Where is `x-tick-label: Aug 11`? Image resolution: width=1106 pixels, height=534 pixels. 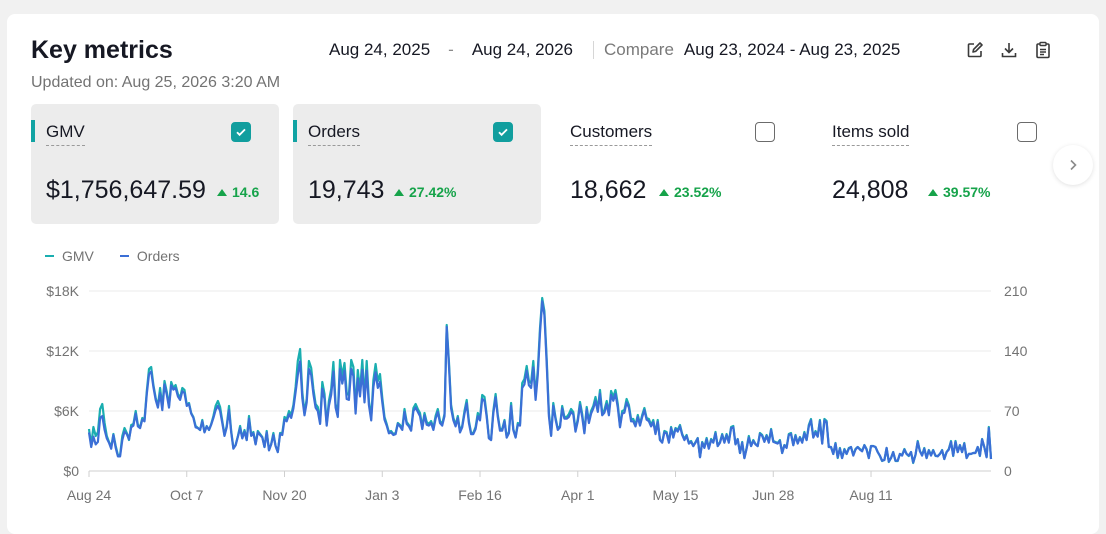
x-tick-label: Aug 11 is located at coordinates (871, 495).